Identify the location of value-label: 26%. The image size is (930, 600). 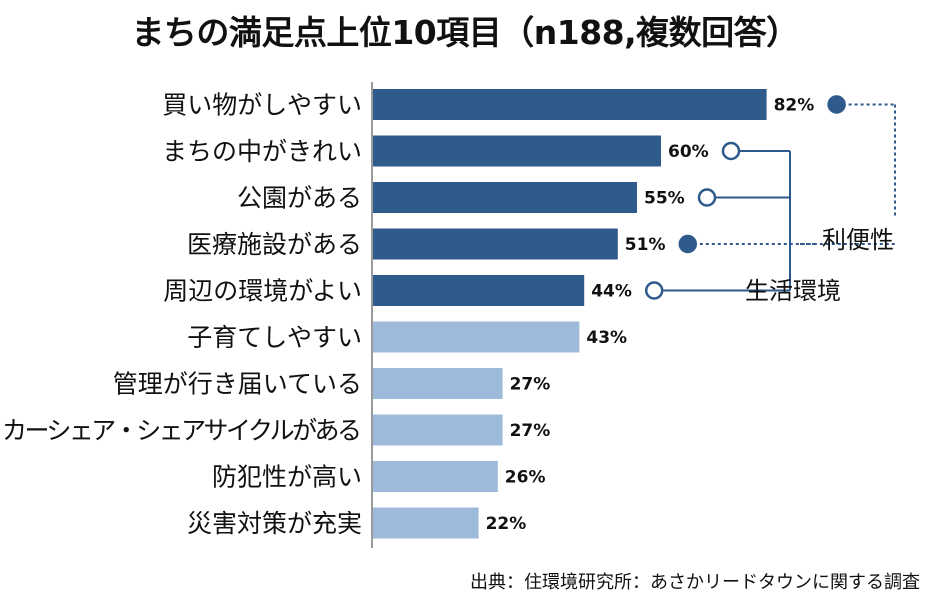
(525, 478).